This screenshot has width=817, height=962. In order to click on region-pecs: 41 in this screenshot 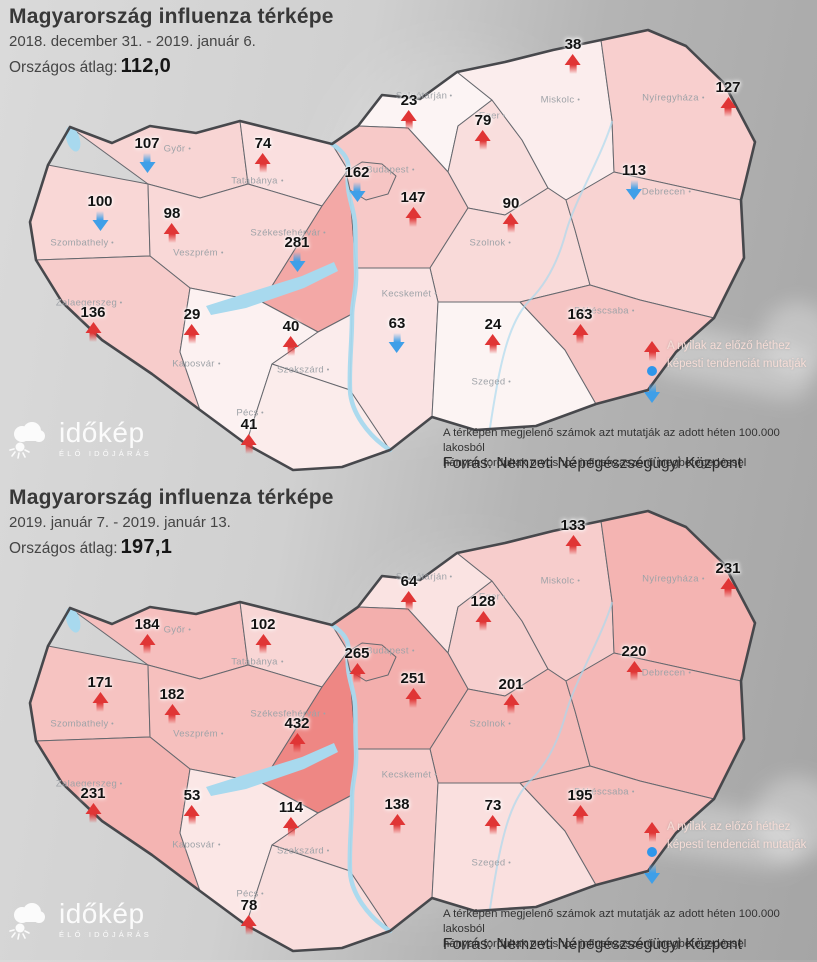, I will do `click(249, 435)`.